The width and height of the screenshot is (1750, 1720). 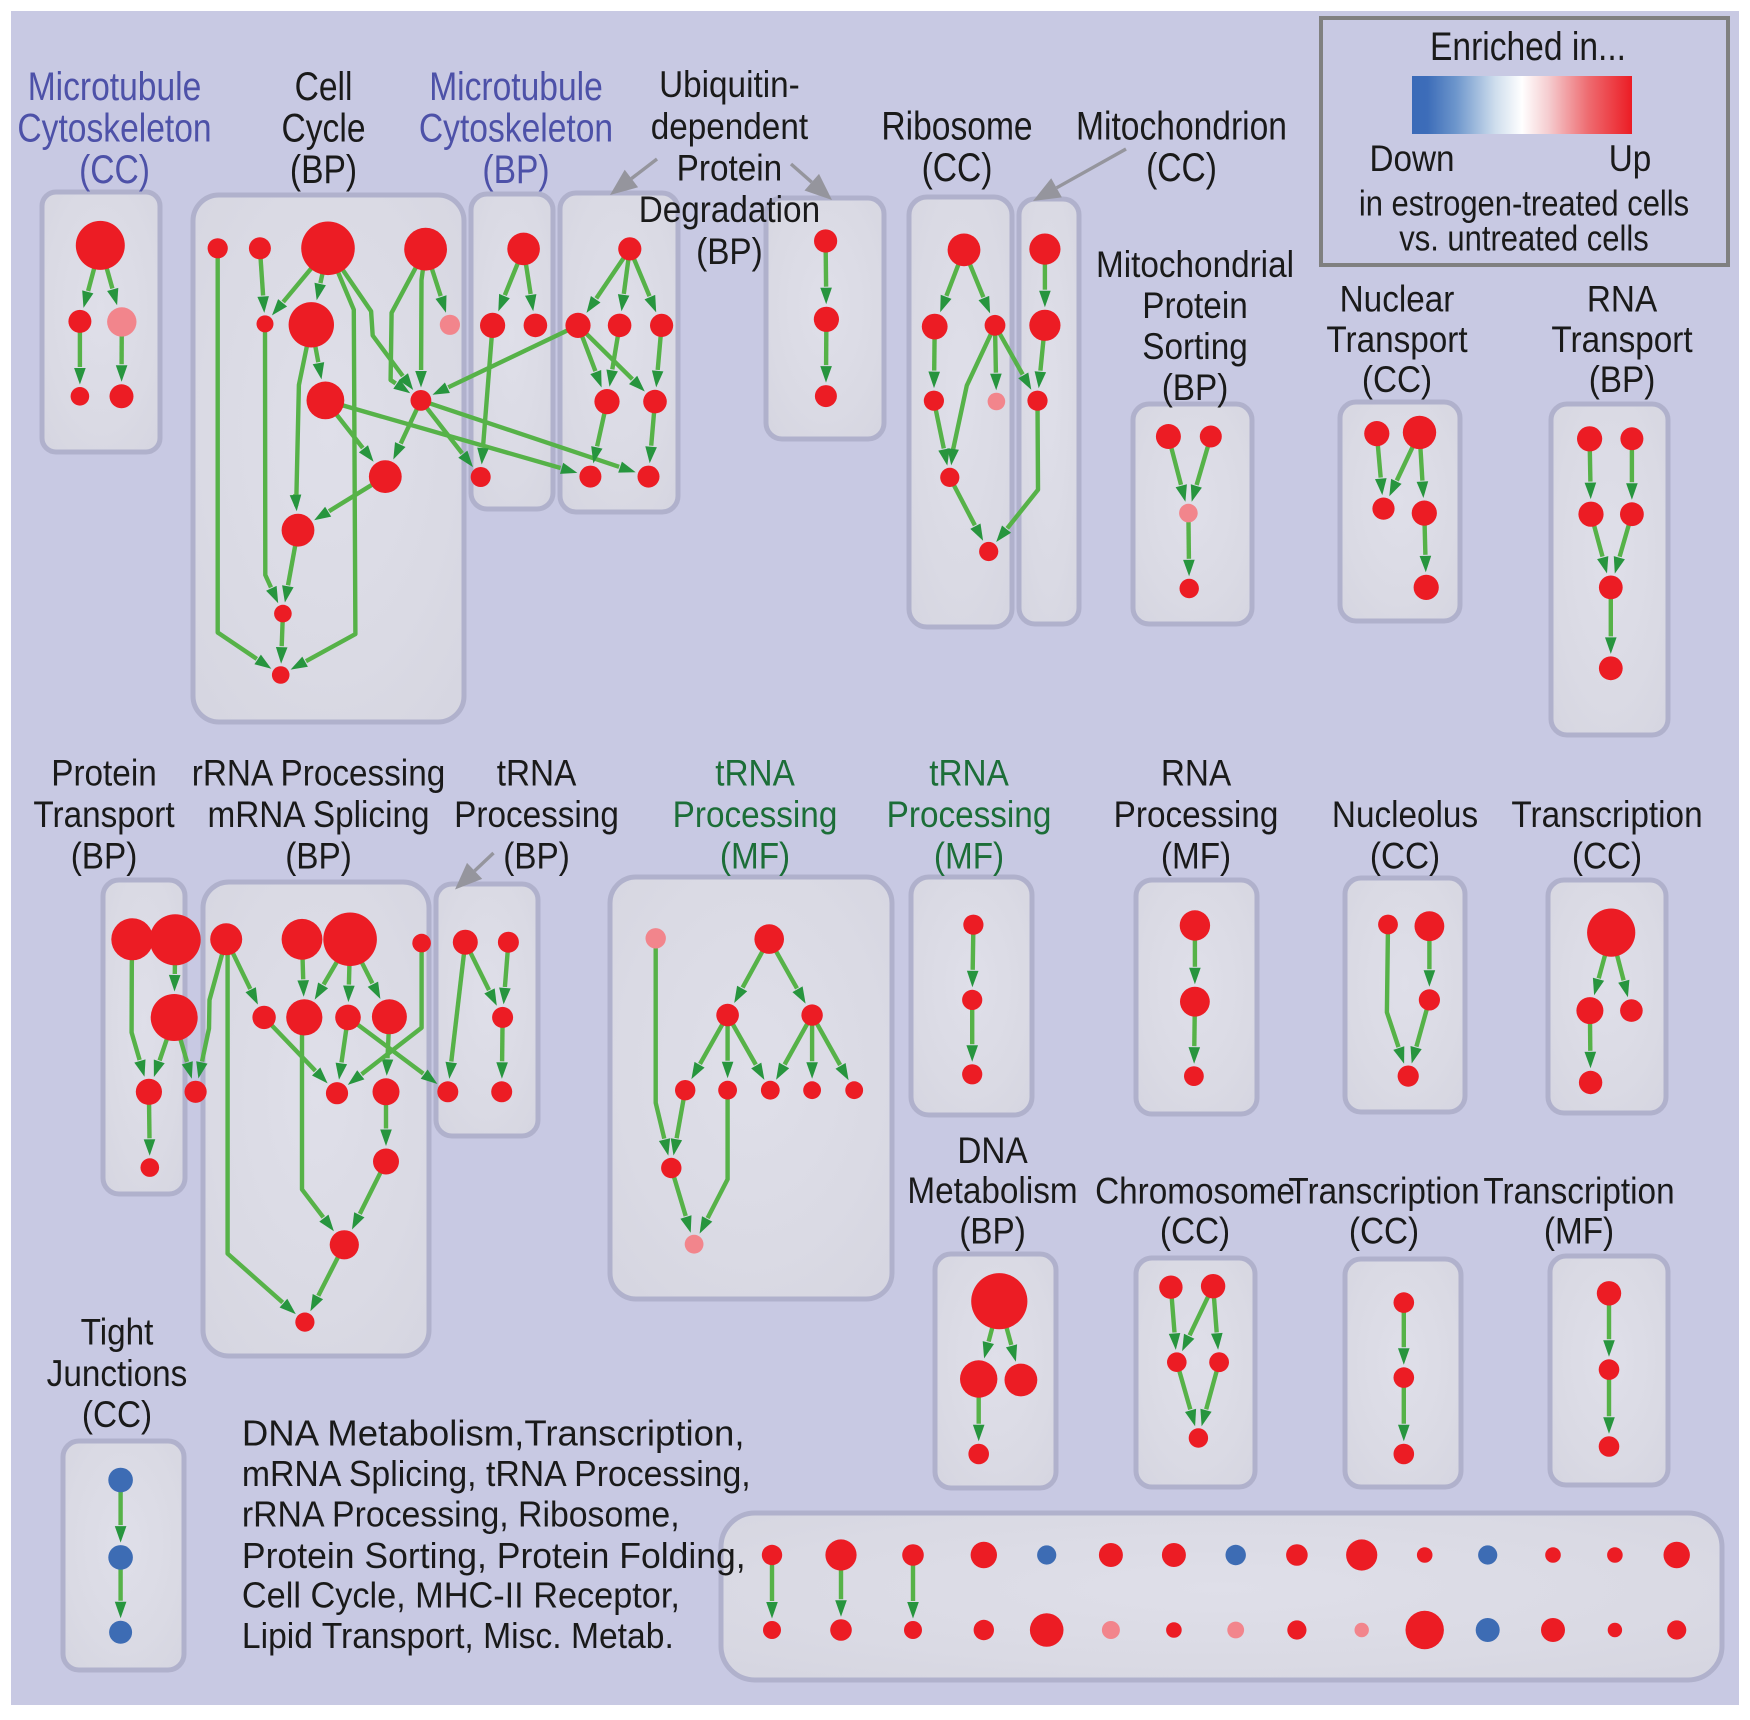 What do you see at coordinates (496, 1473) in the screenshot?
I see `svg-text:mRNA Splicing, tRNA Processing: mRNA Splicing, tRNA Processing,` at bounding box center [496, 1473].